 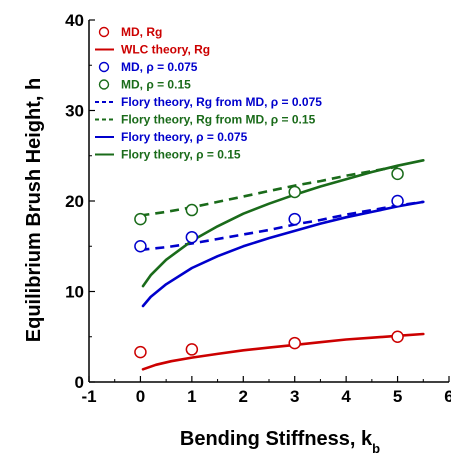 What do you see at coordinates (88, 396) in the screenshot?
I see `x-tick-label: -1` at bounding box center [88, 396].